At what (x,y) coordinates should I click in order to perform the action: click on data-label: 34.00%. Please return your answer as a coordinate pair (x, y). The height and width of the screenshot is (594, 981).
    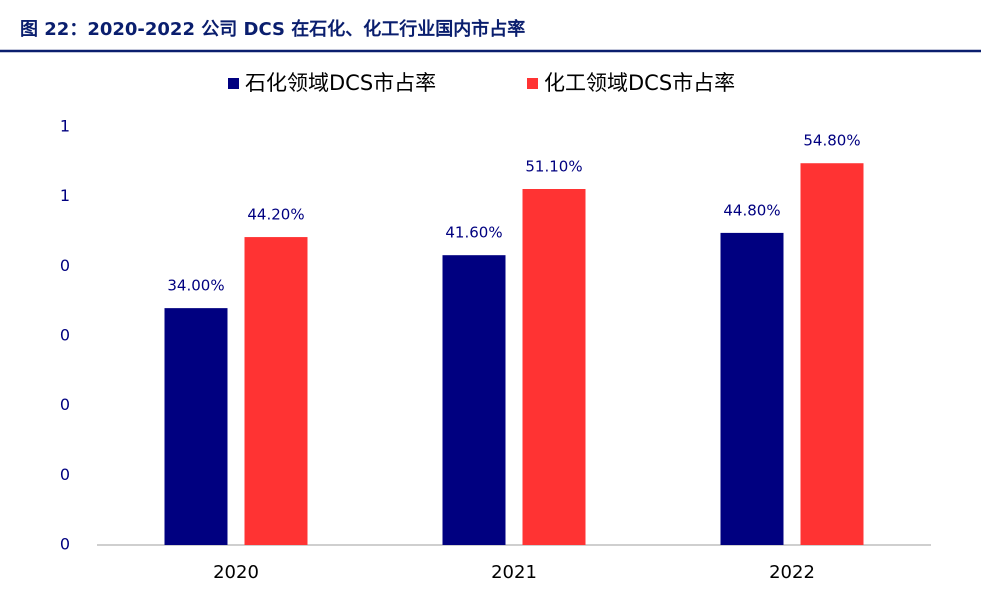
    Looking at the image, I should click on (195, 286).